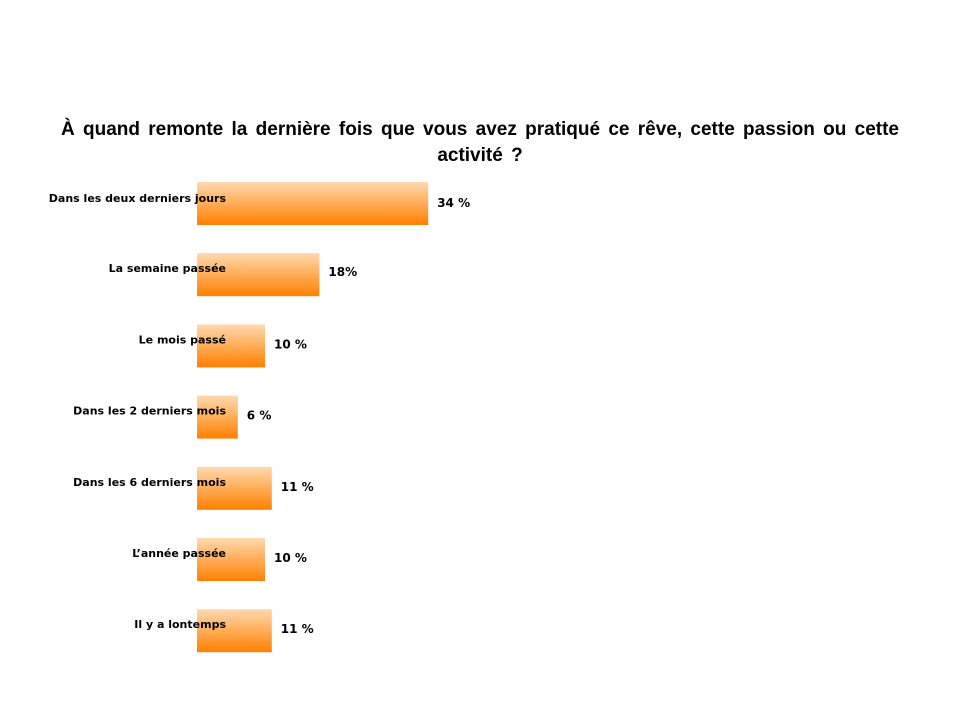  Describe the element at coordinates (342, 272) in the screenshot. I see `value-label: 18%` at that location.